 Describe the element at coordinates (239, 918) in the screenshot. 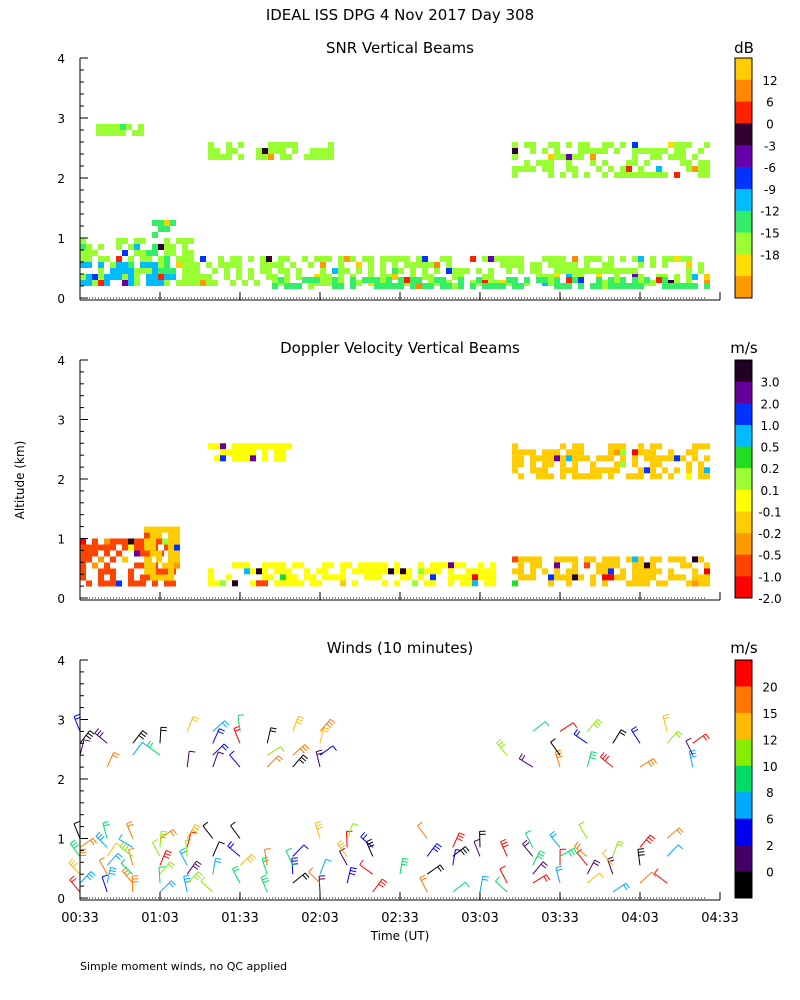

I see `x-tick-label: 01:33` at that location.